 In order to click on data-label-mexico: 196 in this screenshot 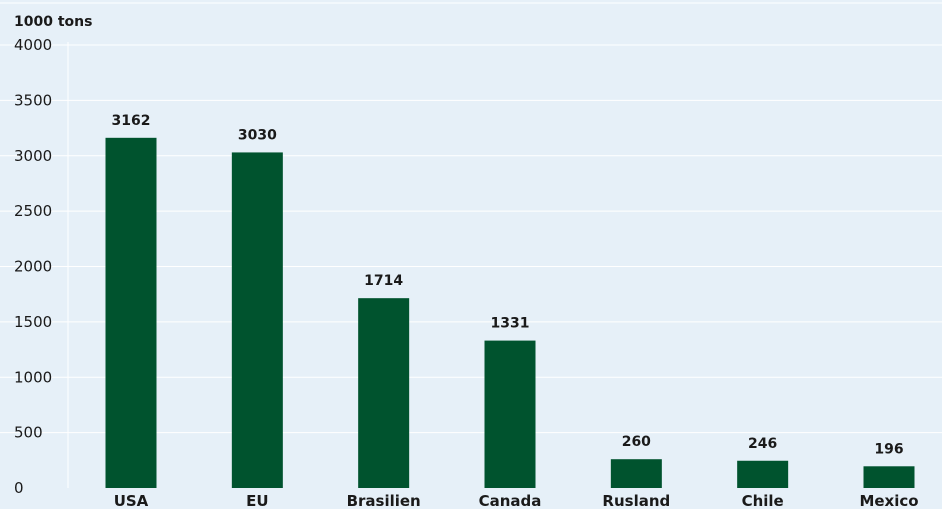, I will do `click(888, 449)`.